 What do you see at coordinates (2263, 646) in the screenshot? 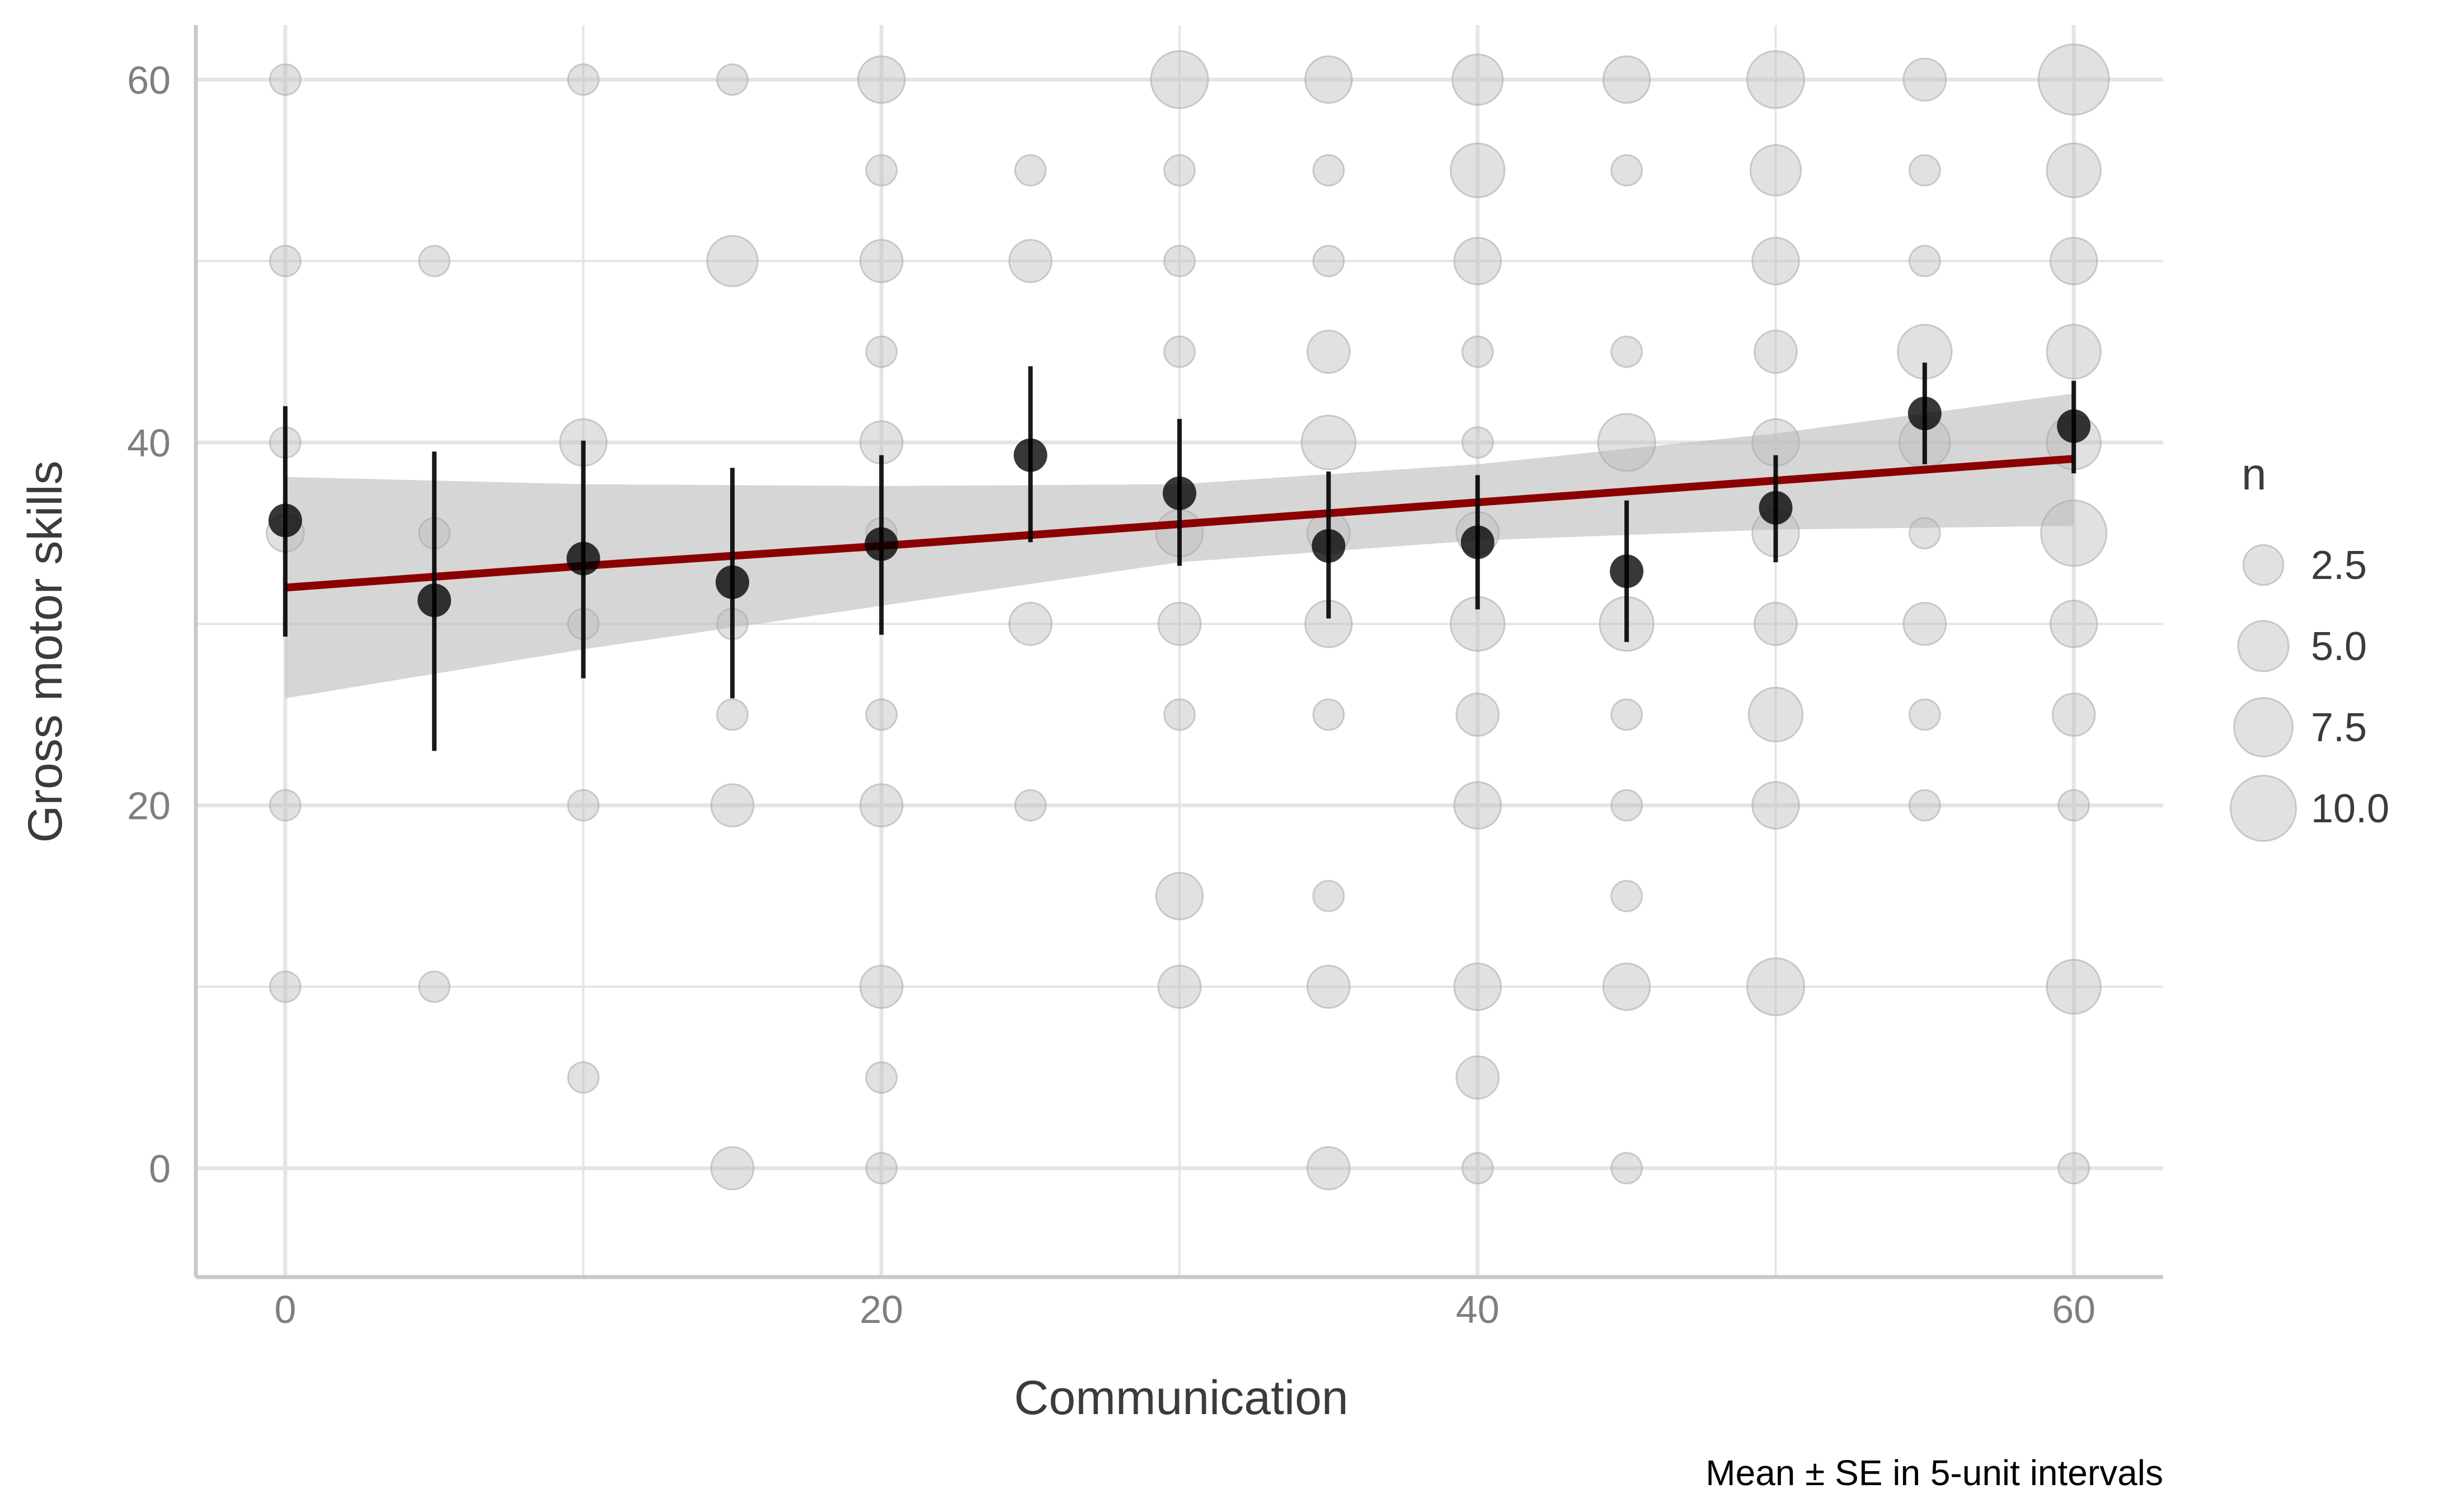
I see `legend-key` at bounding box center [2263, 646].